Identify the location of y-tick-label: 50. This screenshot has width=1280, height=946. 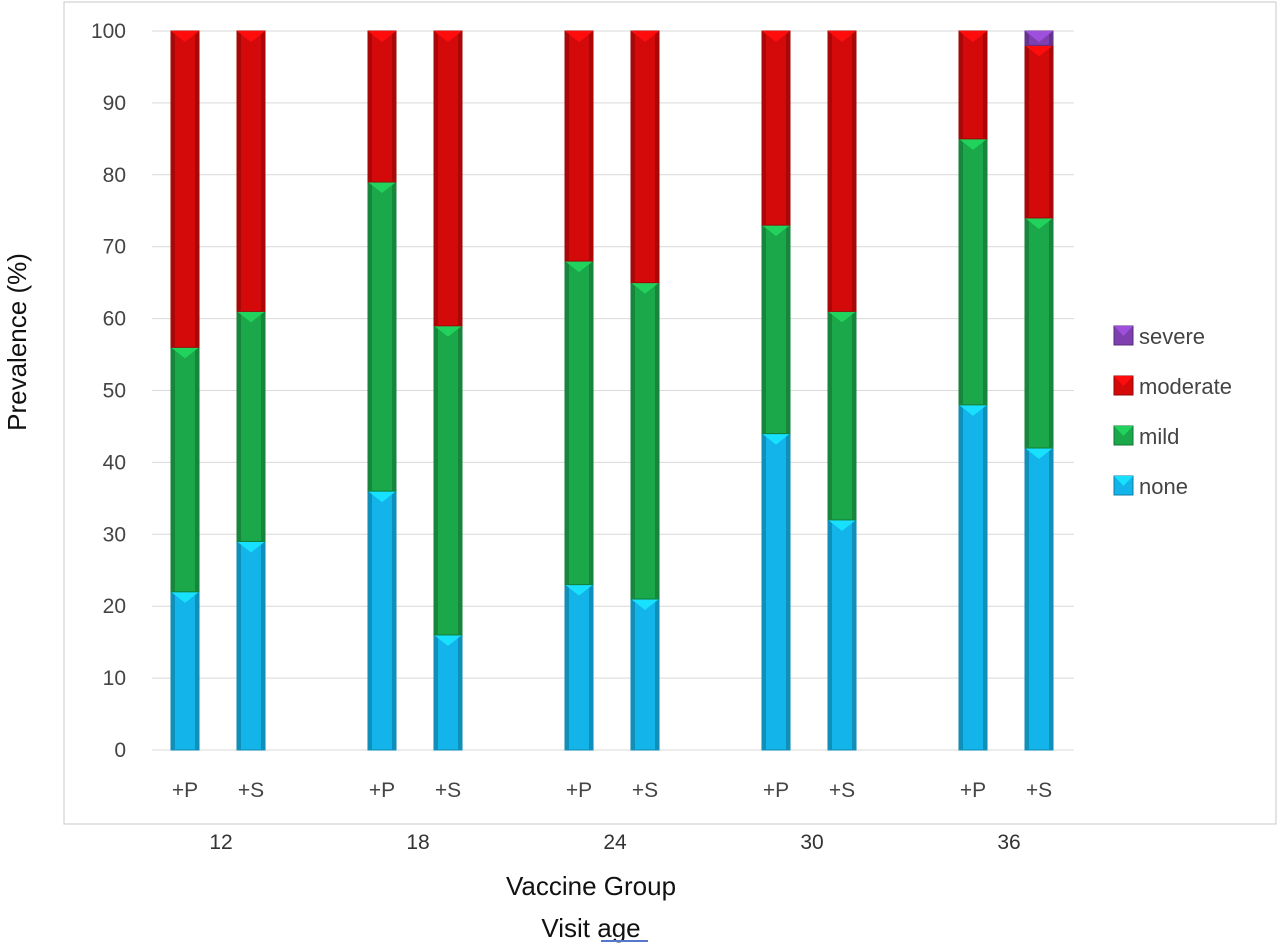
(114, 391).